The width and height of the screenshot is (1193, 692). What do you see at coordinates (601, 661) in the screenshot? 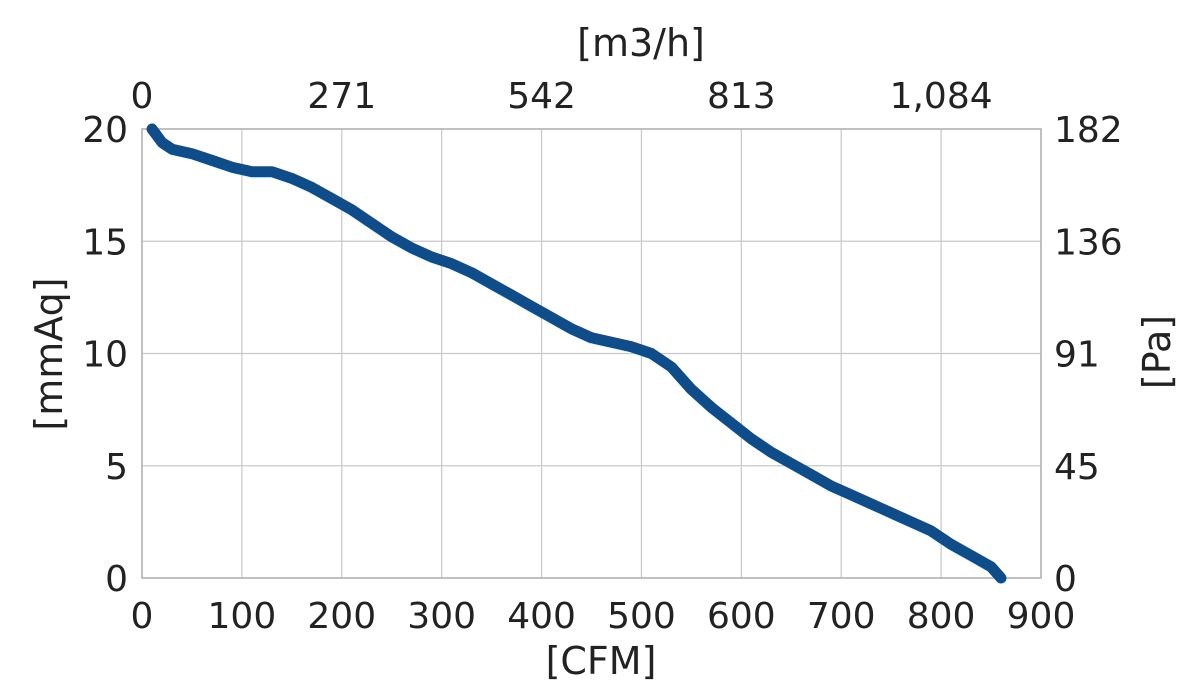
I see `x-axis-title: [CFM]` at bounding box center [601, 661].